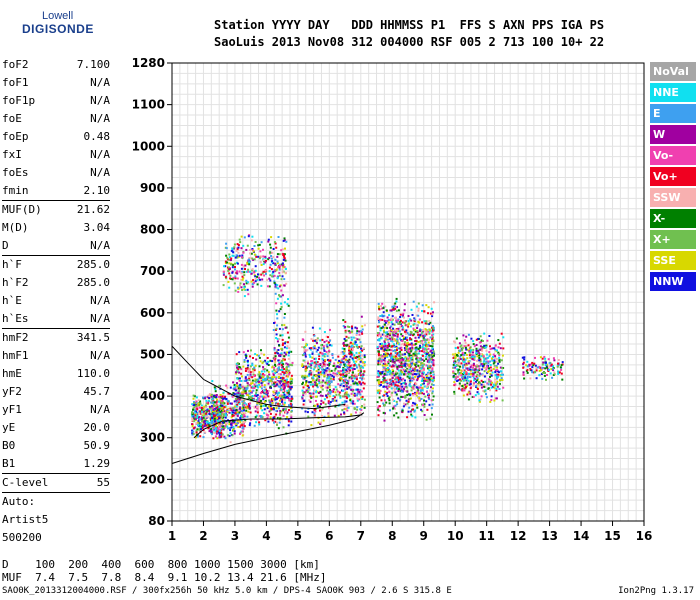  Describe the element at coordinates (93, 282) in the screenshot. I see `param-value: 285.0` at that location.